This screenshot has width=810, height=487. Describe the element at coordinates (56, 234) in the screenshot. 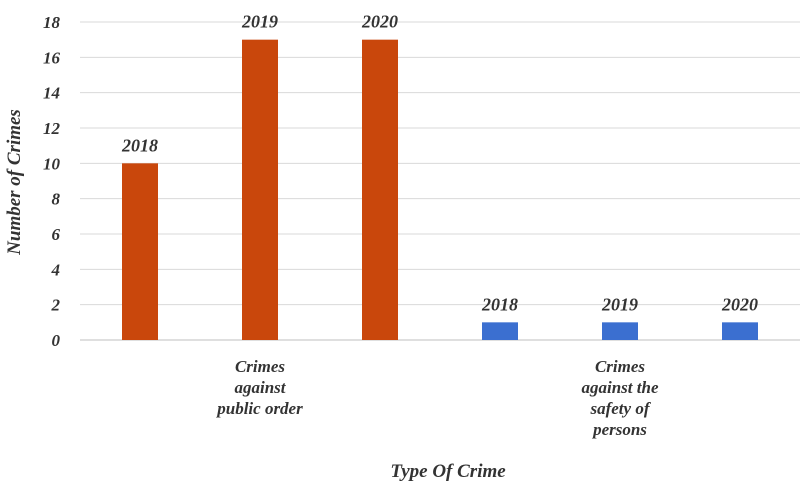

I see `y-tick-label: 6` at that location.